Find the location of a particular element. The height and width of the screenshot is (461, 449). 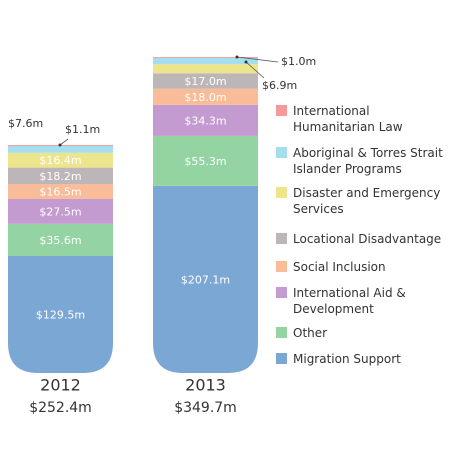

legend-item: Social Inclusion is located at coordinates (362, 267).